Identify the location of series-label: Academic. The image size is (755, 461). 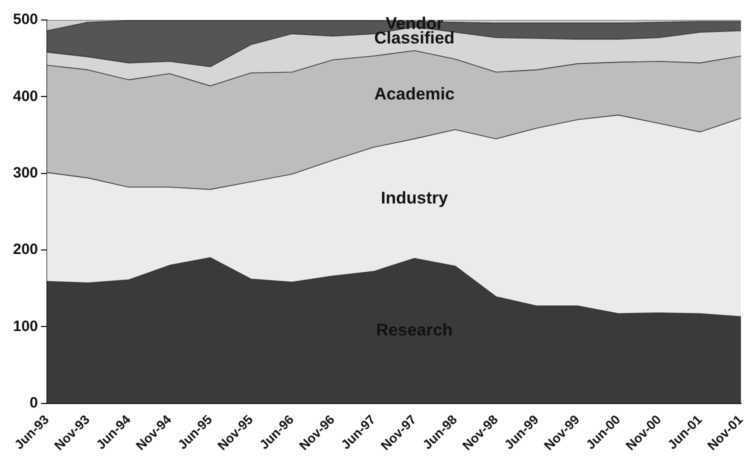
(414, 94).